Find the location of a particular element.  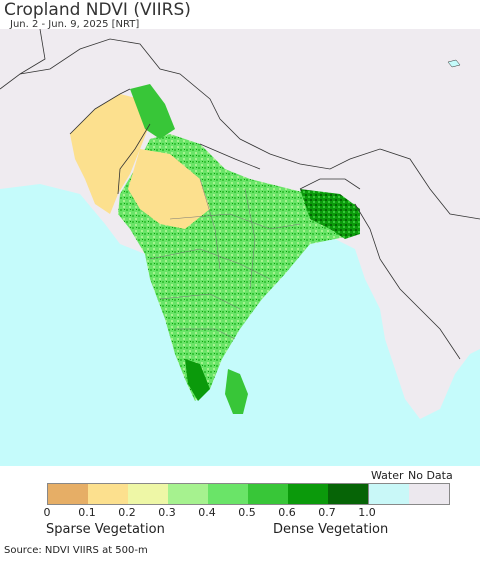

legend-tick-label: 1.0 is located at coordinates (367, 512).